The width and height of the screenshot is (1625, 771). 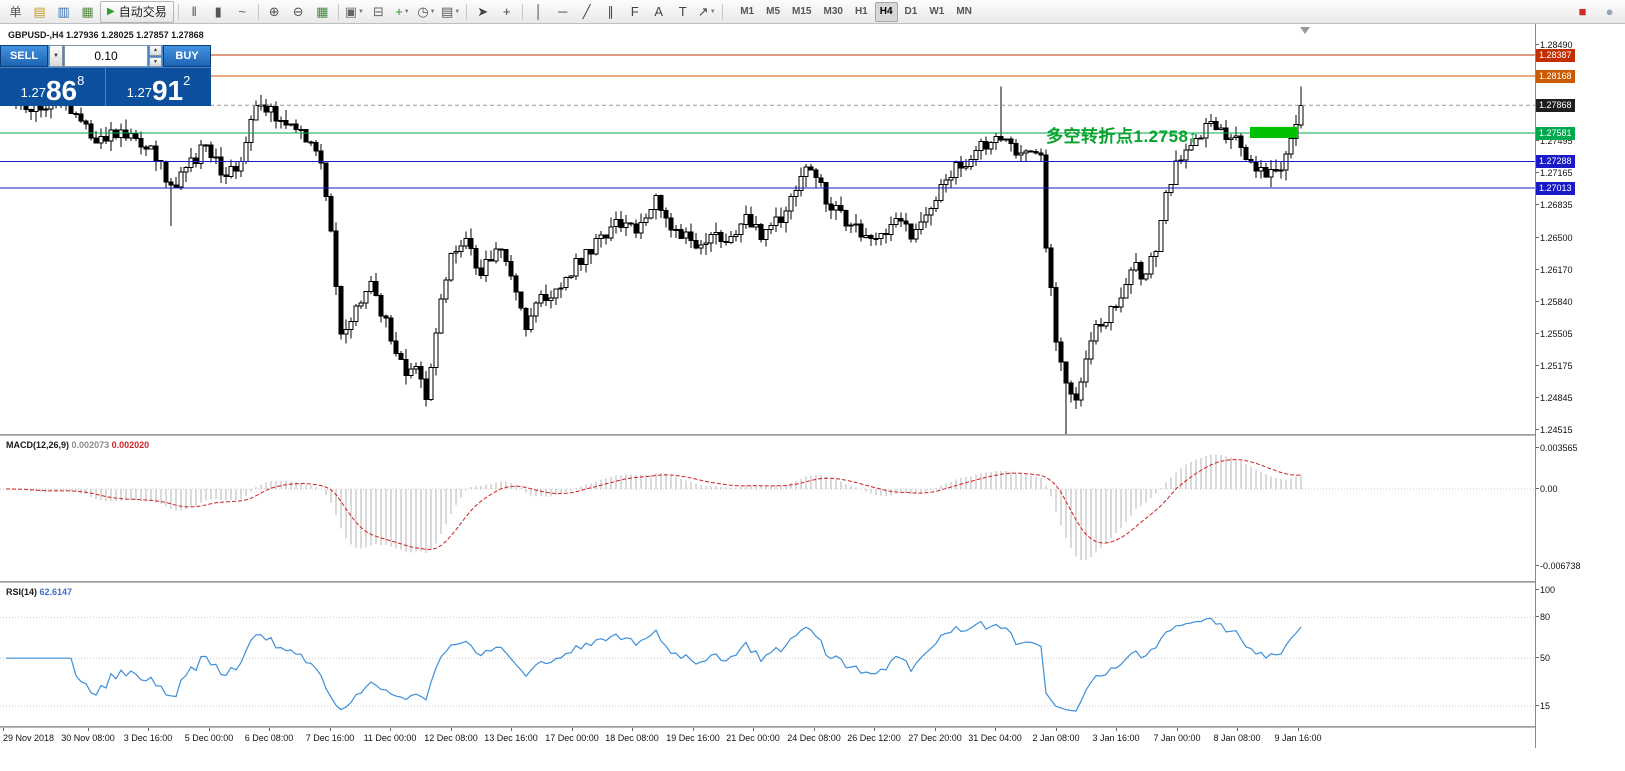 What do you see at coordinates (833, 11) in the screenshot?
I see `timeframe-m30: M30` at bounding box center [833, 11].